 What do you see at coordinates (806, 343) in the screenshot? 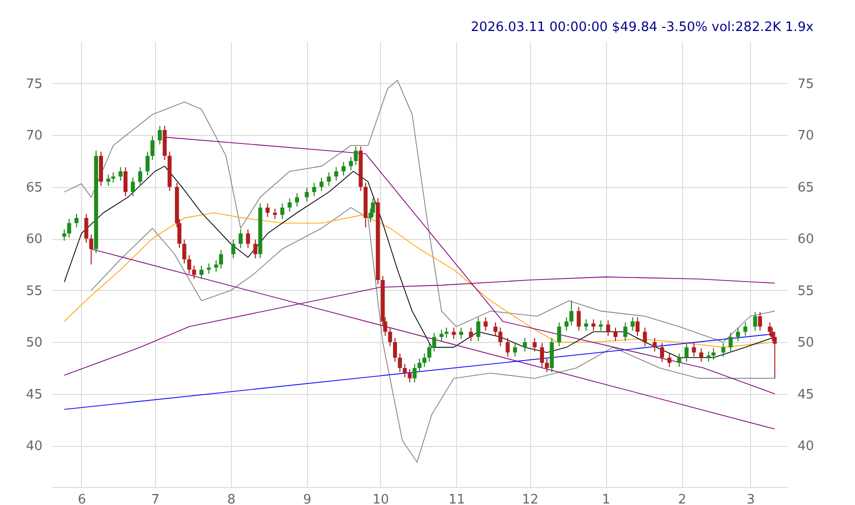
I see `y2-tick-label: 50` at bounding box center [806, 343].